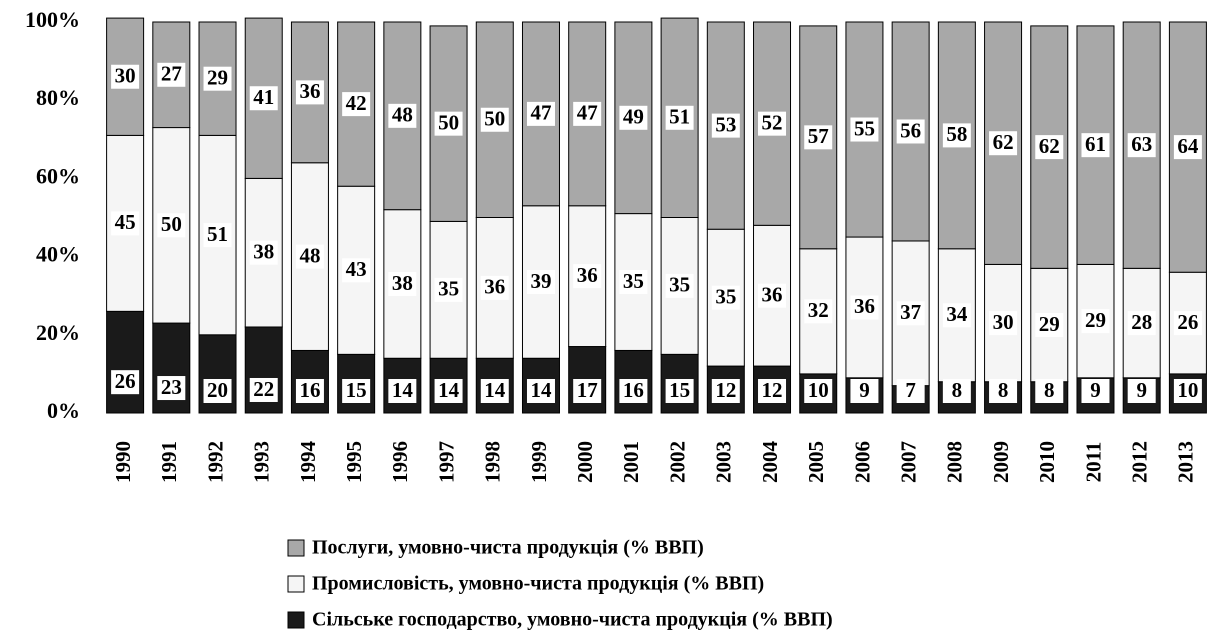 Image resolution: width=1211 pixels, height=639 pixels. I want to click on x-tick-label: 1998, so click(493, 462).